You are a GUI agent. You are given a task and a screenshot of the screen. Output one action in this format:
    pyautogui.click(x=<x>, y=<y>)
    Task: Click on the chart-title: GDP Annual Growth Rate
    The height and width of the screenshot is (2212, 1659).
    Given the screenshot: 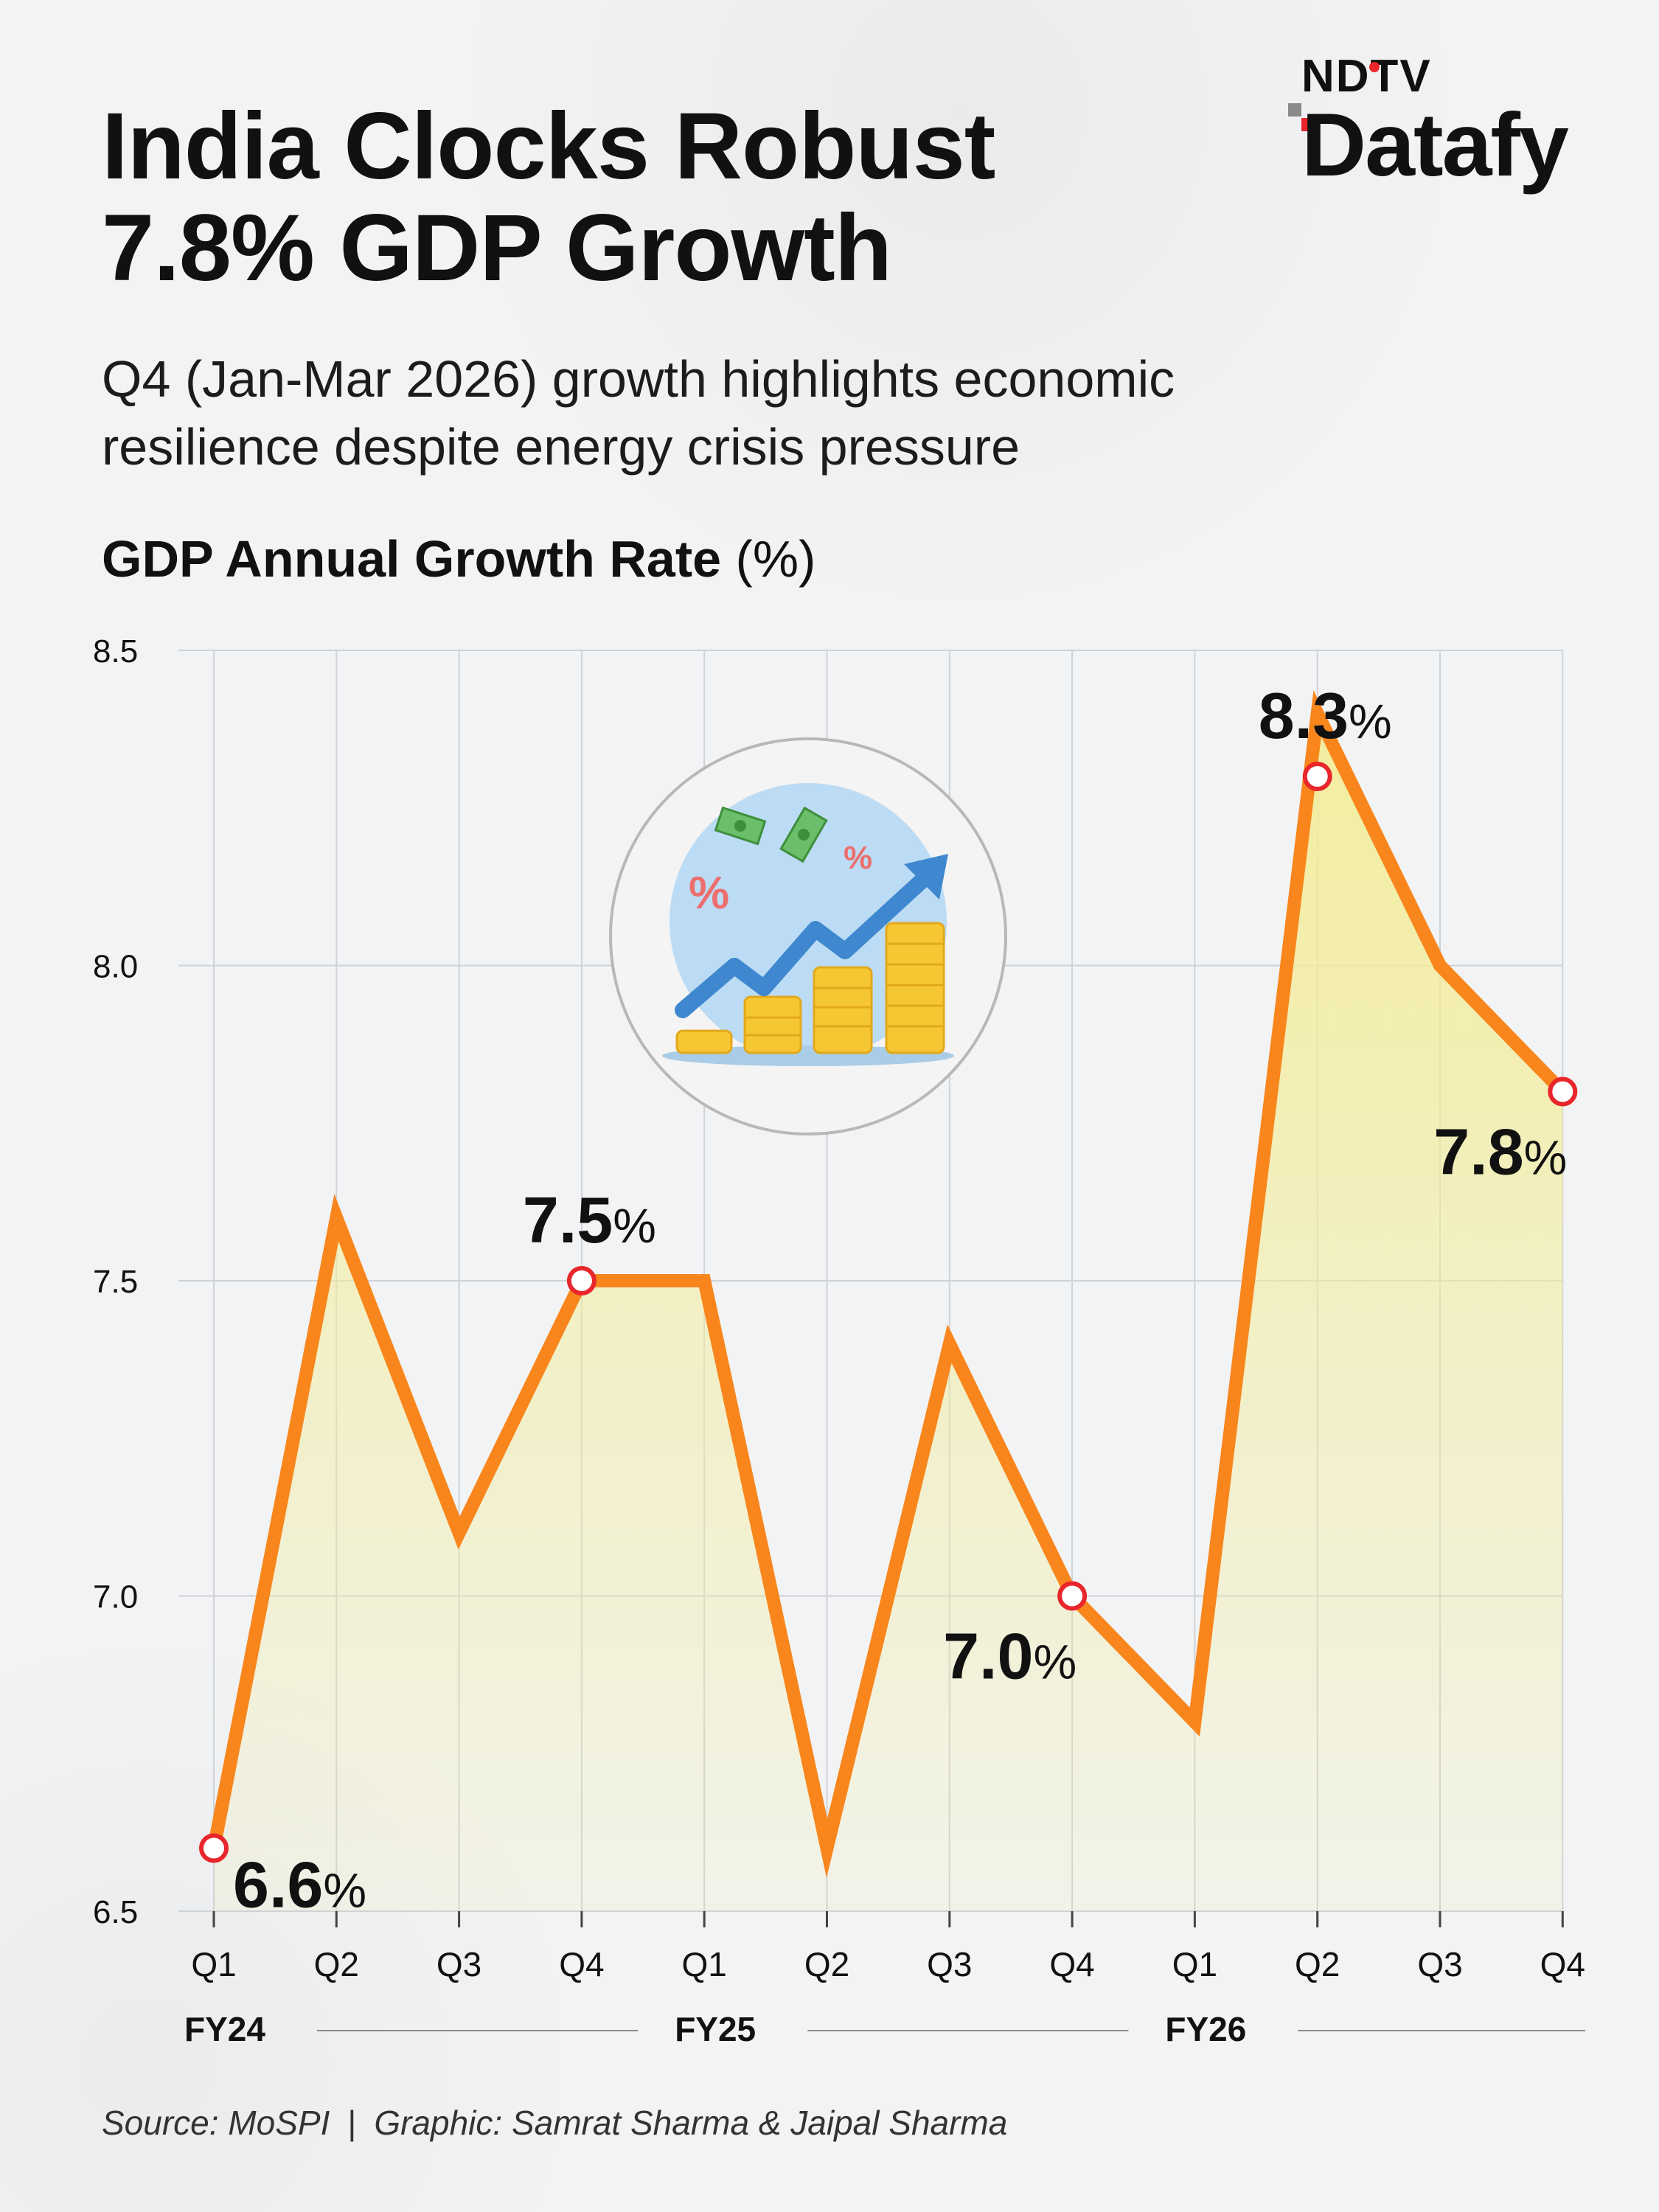 What is the action you would take?
    pyautogui.click(x=412, y=559)
    